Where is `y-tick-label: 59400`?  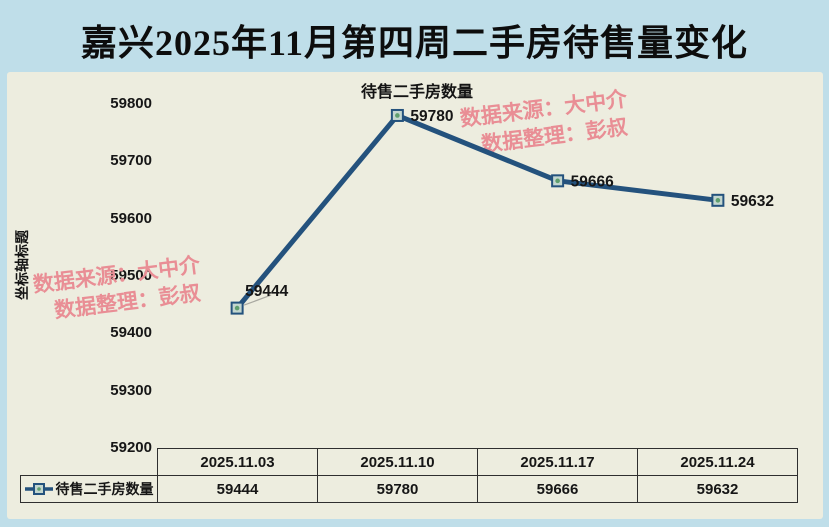 y-tick-label: 59400 is located at coordinates (131, 333).